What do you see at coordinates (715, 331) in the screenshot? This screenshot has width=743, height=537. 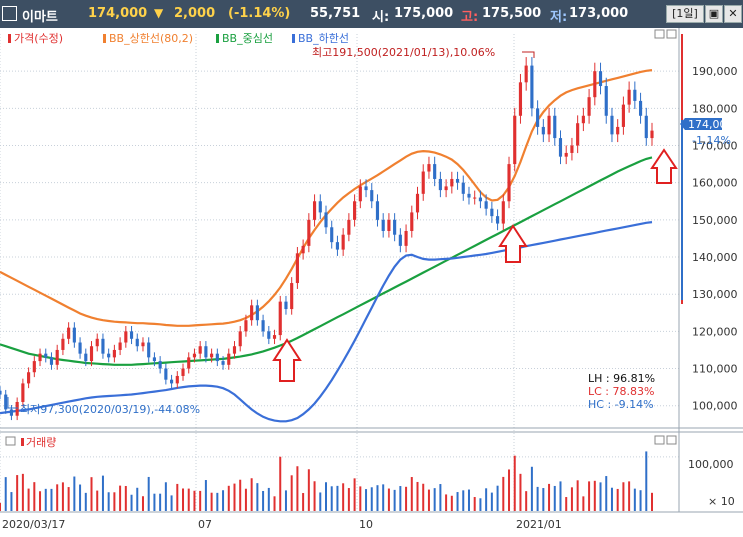 I see `y-tick-label: 120,000` at bounding box center [715, 331].